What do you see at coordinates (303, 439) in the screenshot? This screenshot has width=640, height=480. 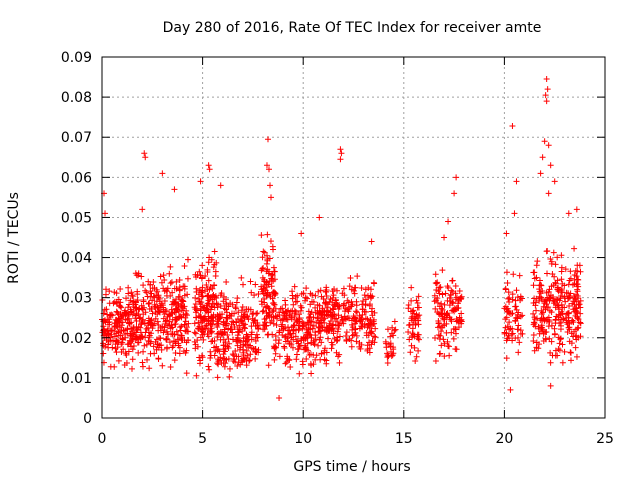 I see `x-tick-label: 10` at bounding box center [303, 439].